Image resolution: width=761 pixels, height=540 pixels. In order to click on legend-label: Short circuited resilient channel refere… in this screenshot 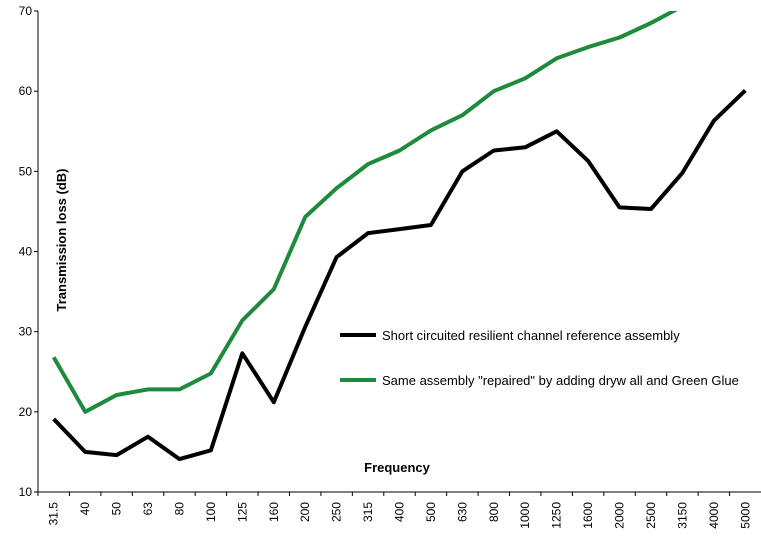, I will do `click(531, 335)`.